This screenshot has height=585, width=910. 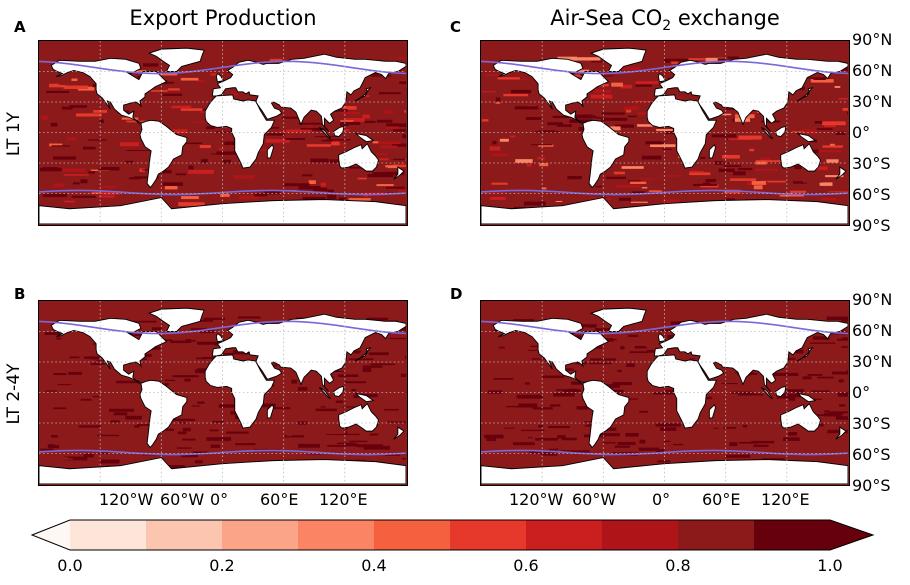 I want to click on colorbar-outline, so click(x=452, y=535).